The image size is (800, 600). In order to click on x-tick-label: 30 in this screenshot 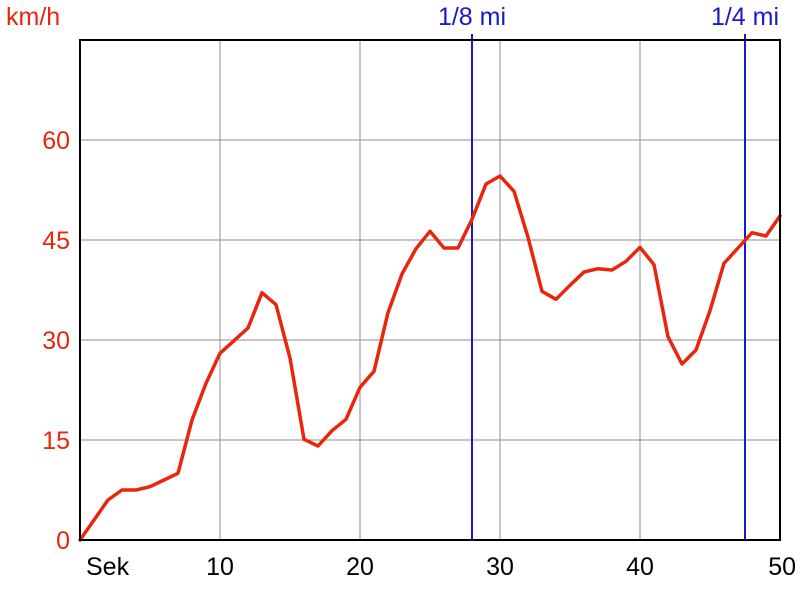, I will do `click(500, 567)`.